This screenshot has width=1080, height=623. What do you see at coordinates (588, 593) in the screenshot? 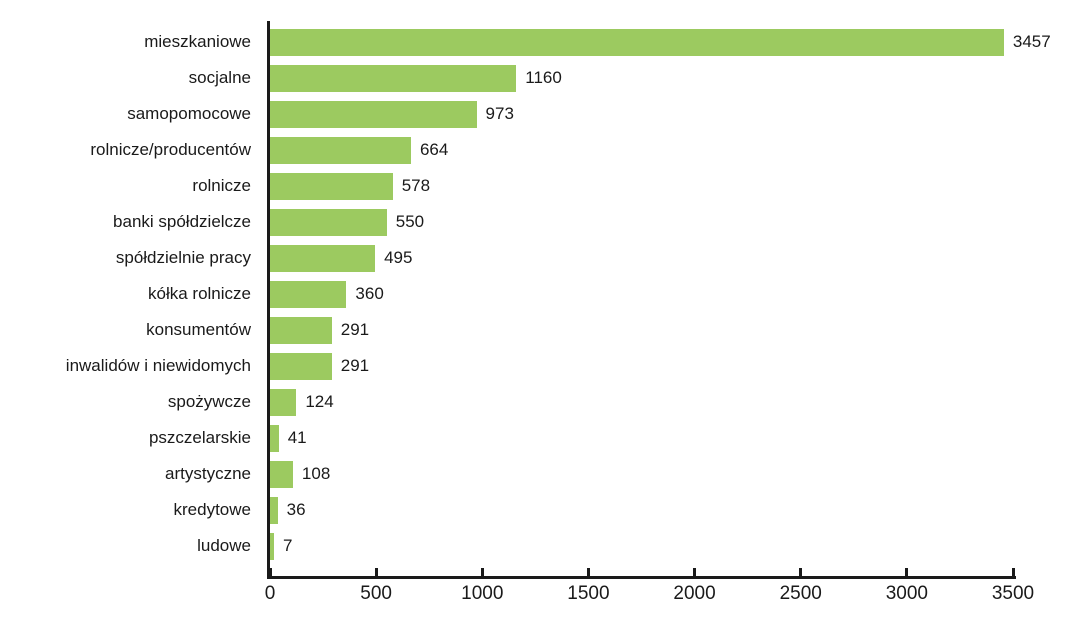
I see `x-tick-label: 1500` at bounding box center [588, 593].